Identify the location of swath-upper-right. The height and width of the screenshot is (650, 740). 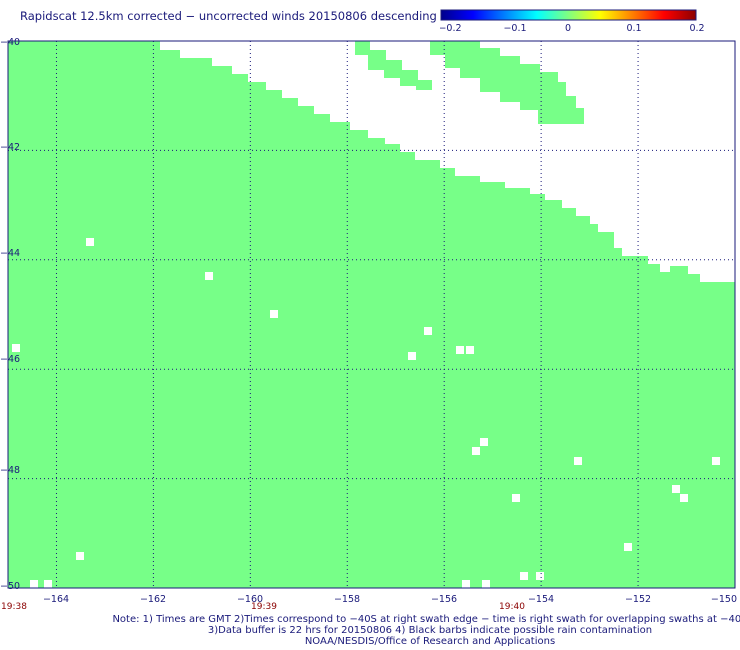
(507, 82).